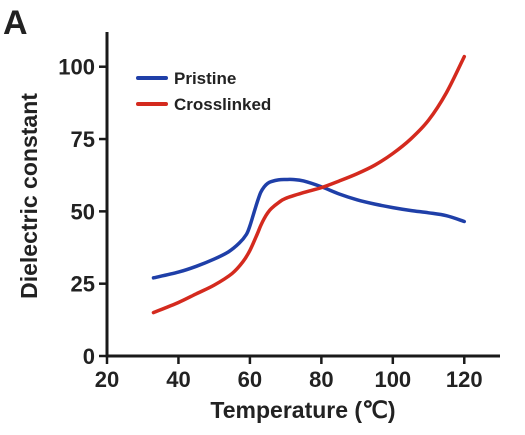  Describe the element at coordinates (29, 196) in the screenshot. I see `y-axis-title: Dielectric constant` at that location.